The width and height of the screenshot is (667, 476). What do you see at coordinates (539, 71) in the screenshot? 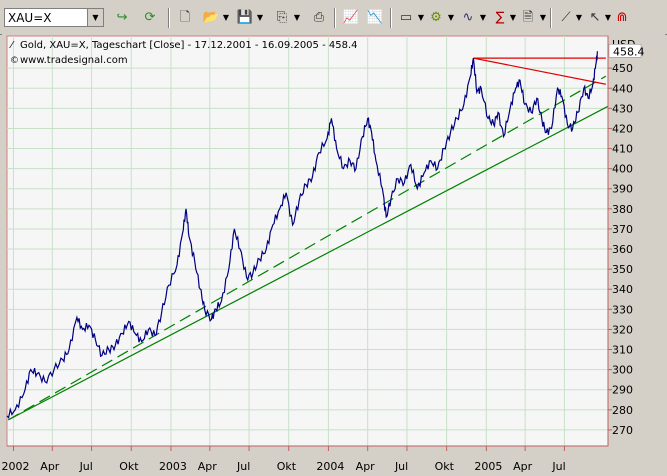
I see `trendline` at bounding box center [539, 71].